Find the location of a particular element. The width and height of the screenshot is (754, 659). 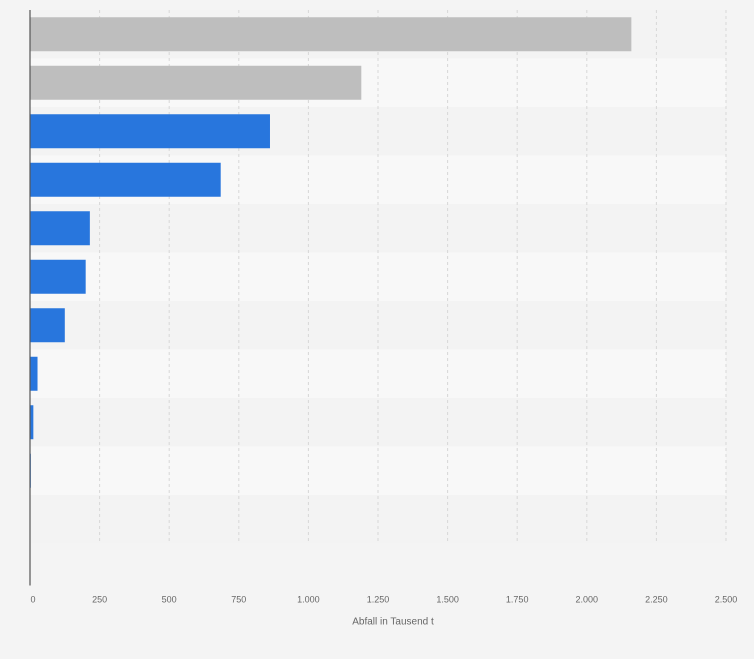

x-axis-title: Abfall in Tausend t is located at coordinates (393, 622).